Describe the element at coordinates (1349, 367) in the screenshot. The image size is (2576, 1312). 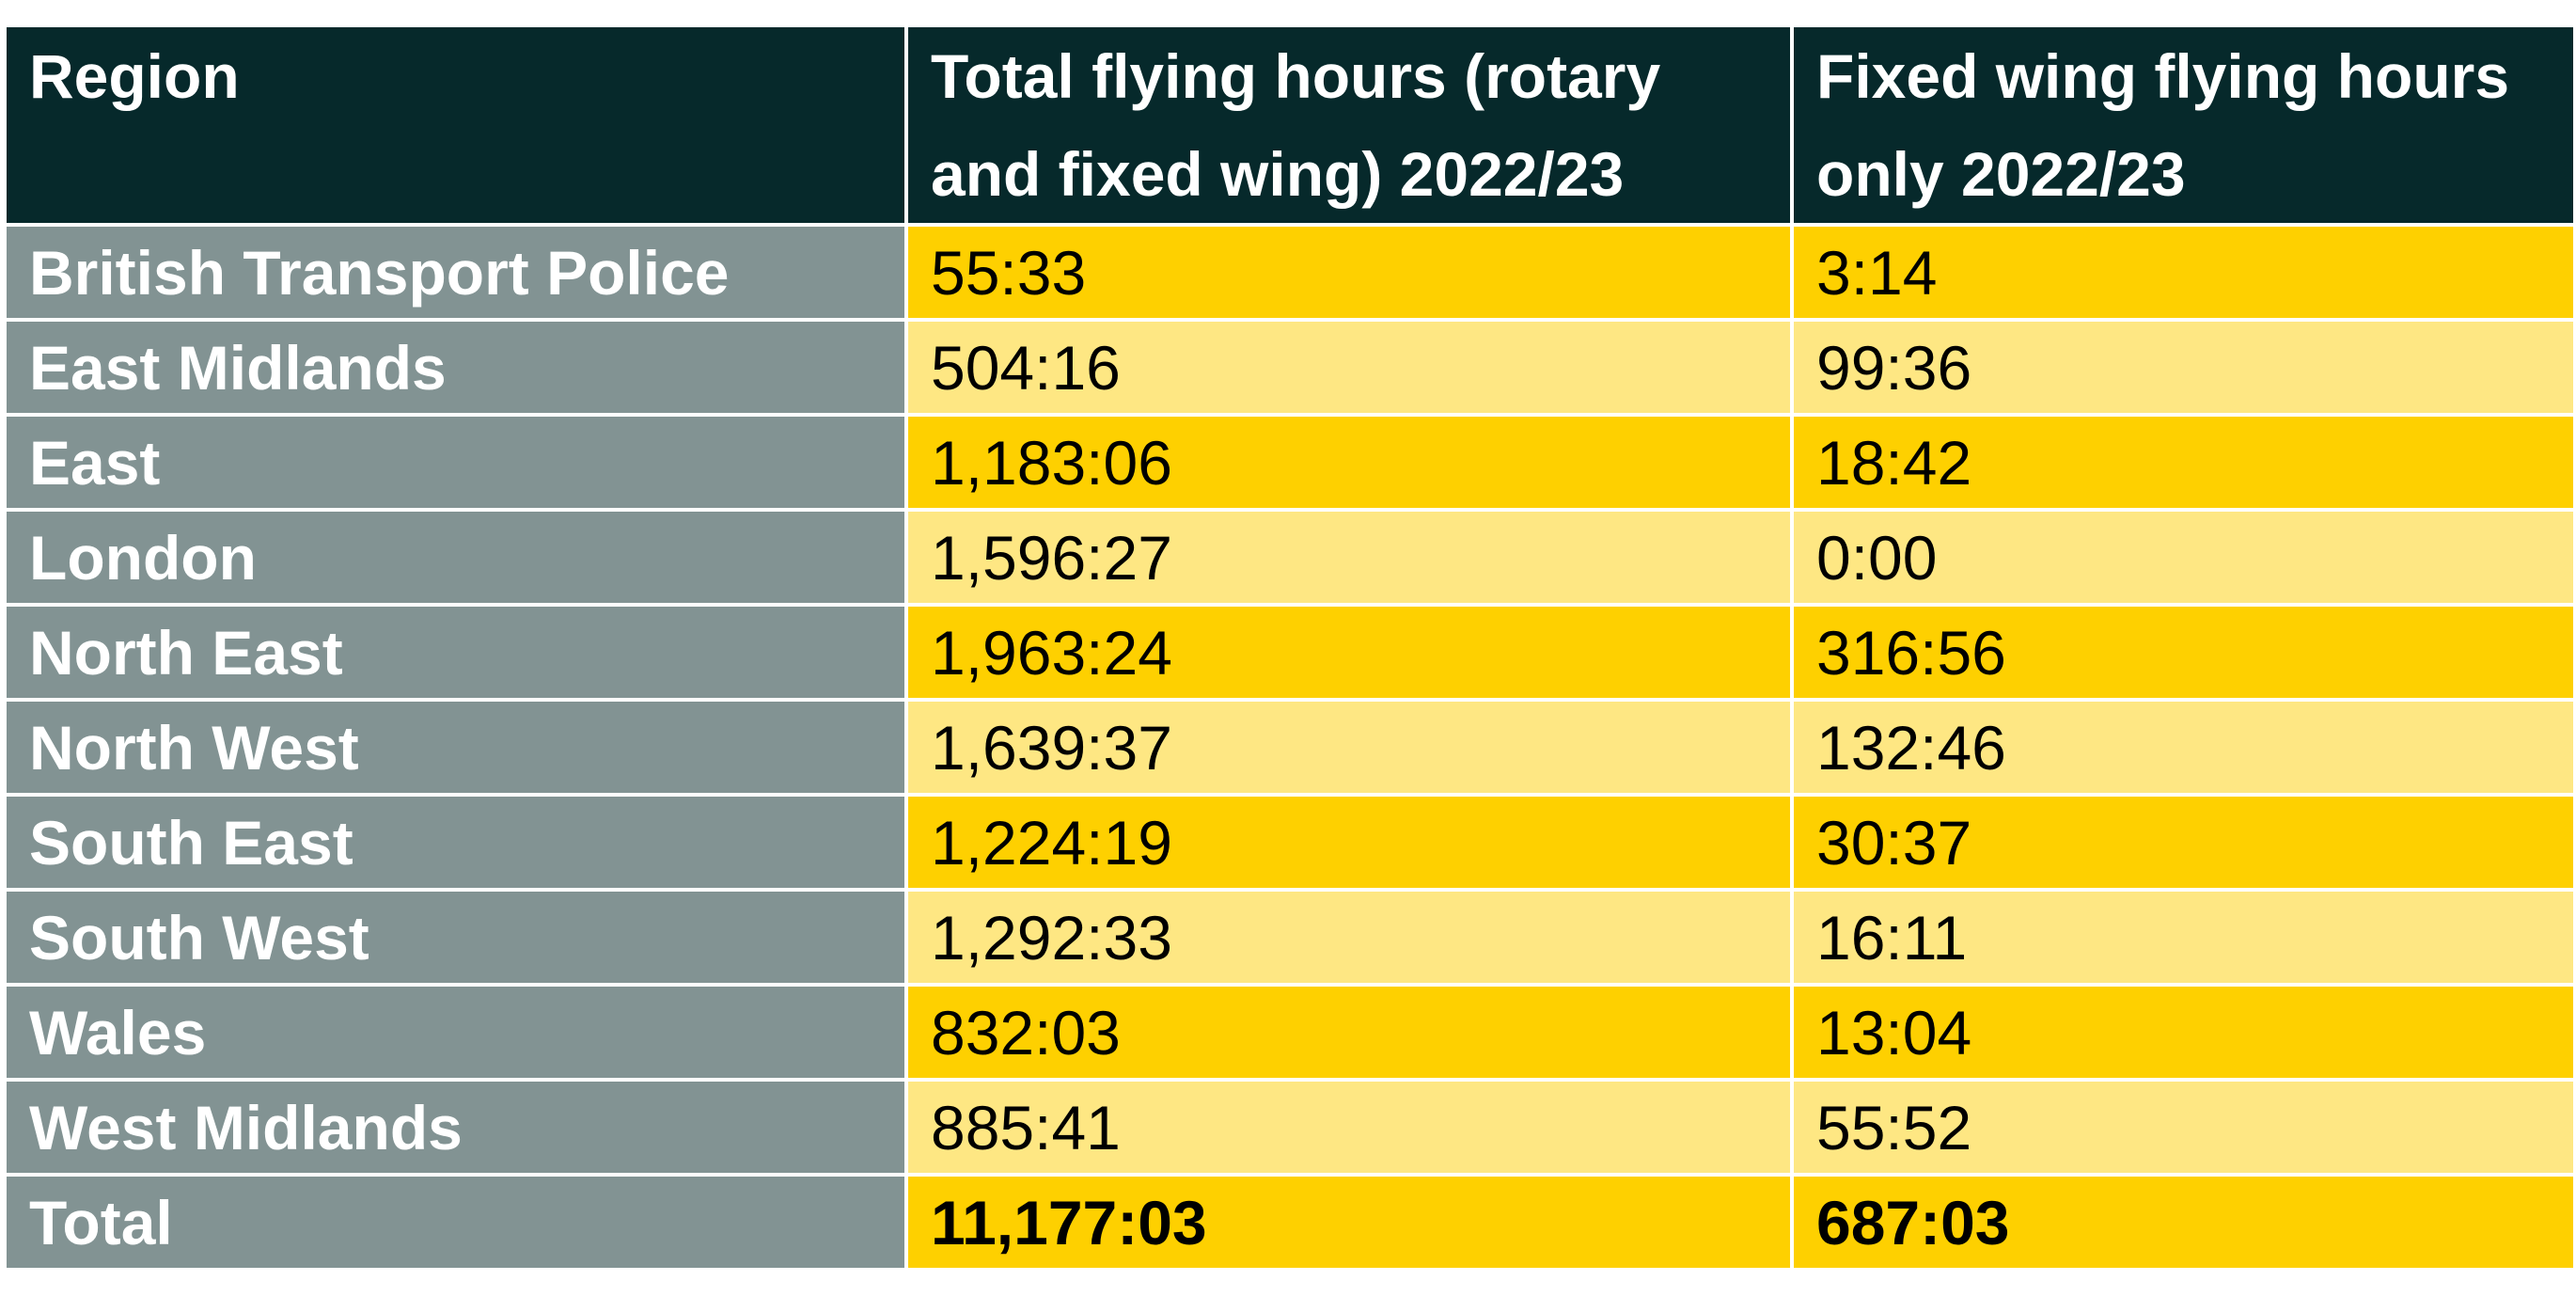
I see `total-hours-cell: 504:16` at that location.